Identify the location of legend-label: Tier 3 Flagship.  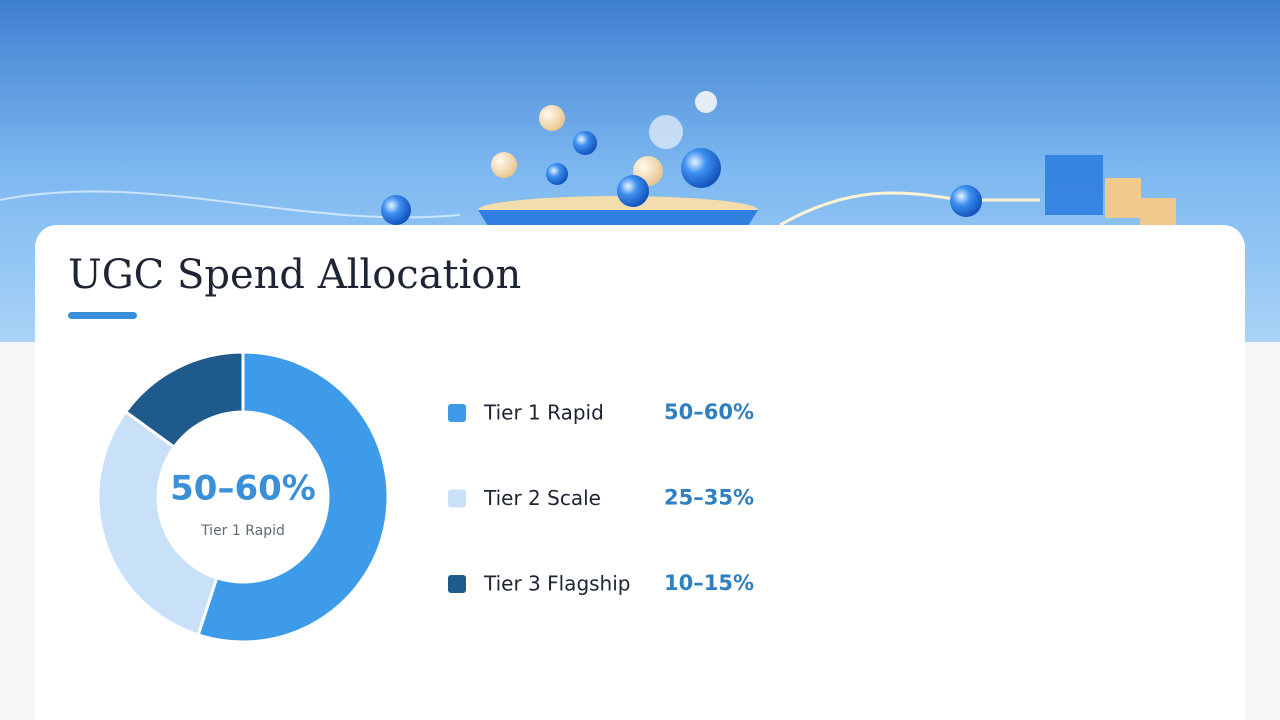
(556, 584).